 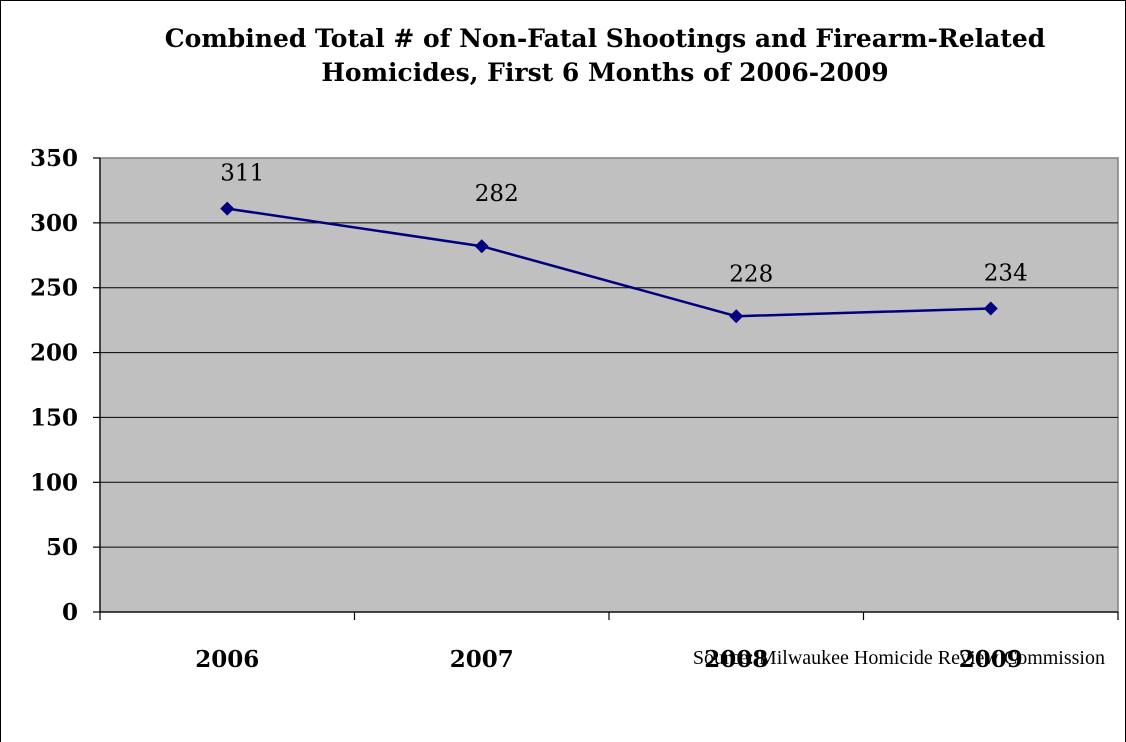 I want to click on y-tick-label: 300, so click(x=54, y=223).